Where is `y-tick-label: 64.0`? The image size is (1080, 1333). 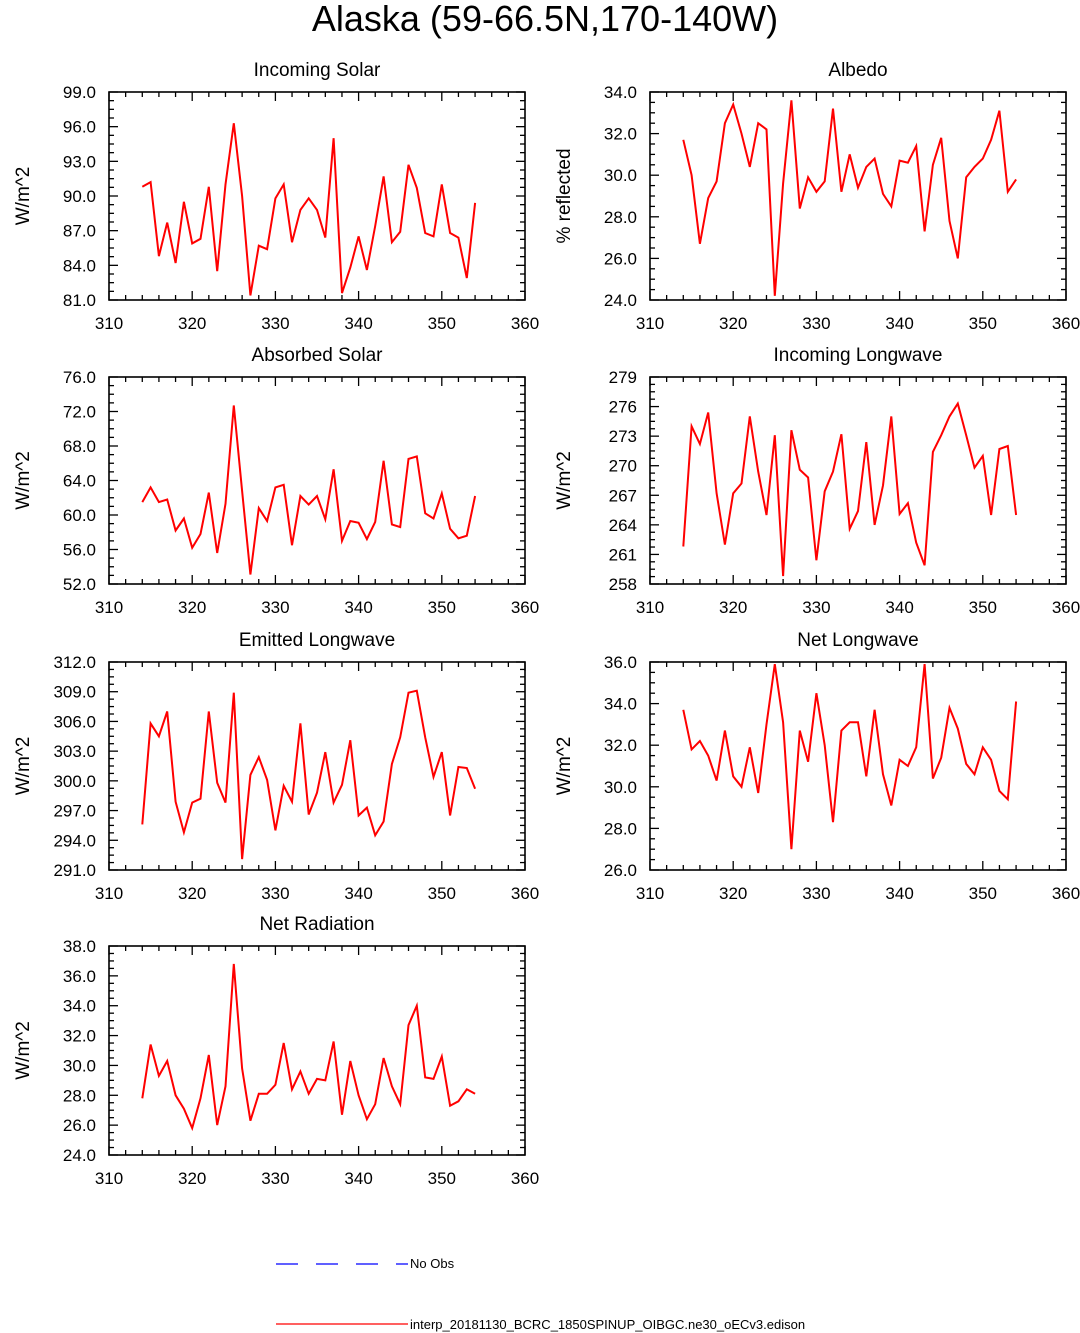 y-tick-label: 64.0 is located at coordinates (79, 481).